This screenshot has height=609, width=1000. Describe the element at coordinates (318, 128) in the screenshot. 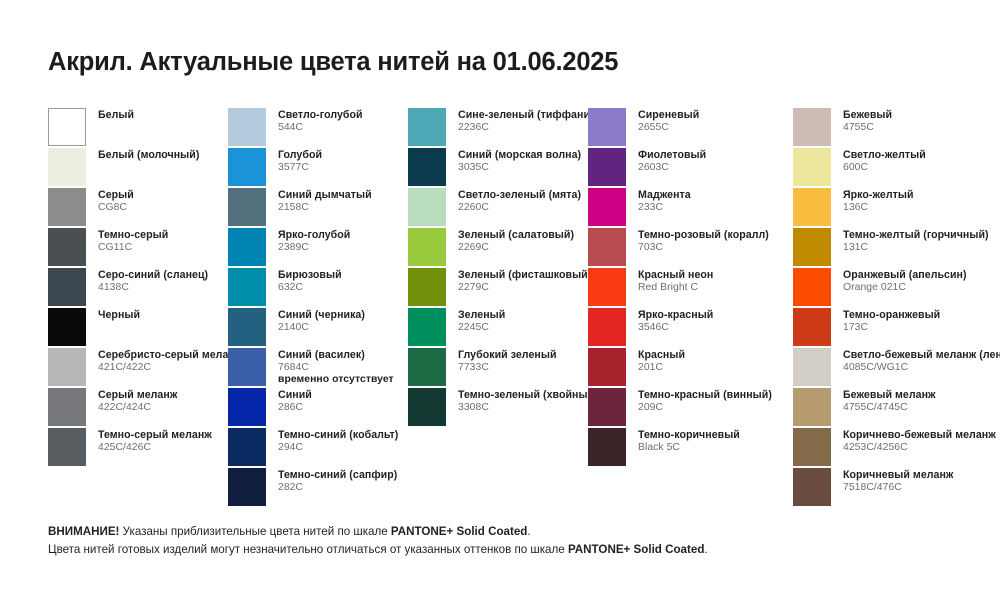

I see `color-entry: Светло-голубой 544C` at that location.